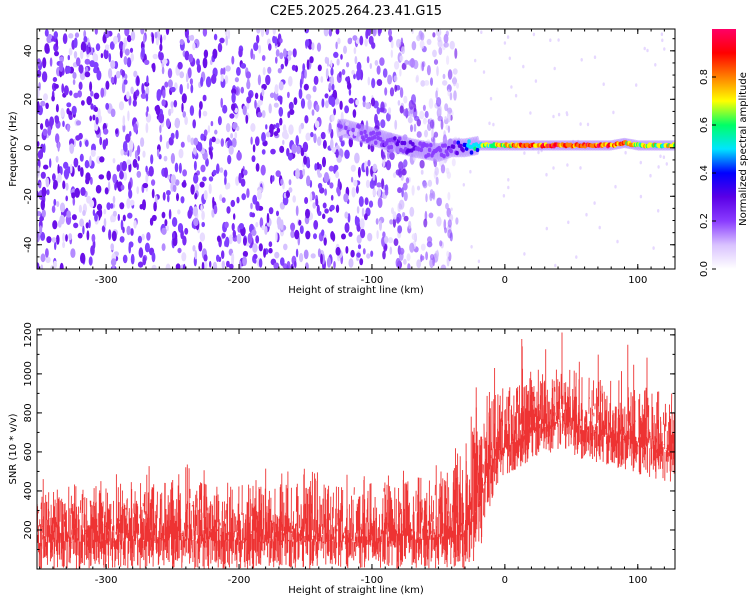 This screenshot has width=750, height=604. I want to click on x-tick-label: -100, so click(372, 280).